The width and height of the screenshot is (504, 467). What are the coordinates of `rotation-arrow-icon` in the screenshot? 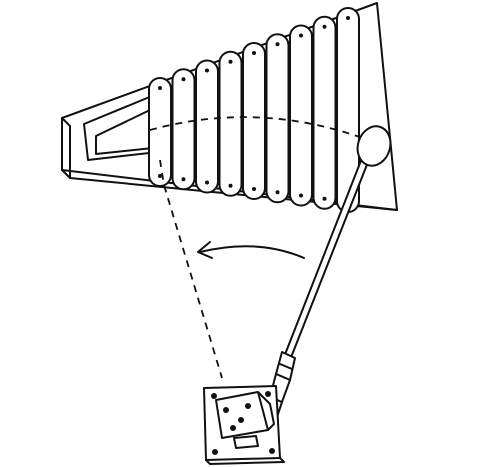 It's located at (251, 250).